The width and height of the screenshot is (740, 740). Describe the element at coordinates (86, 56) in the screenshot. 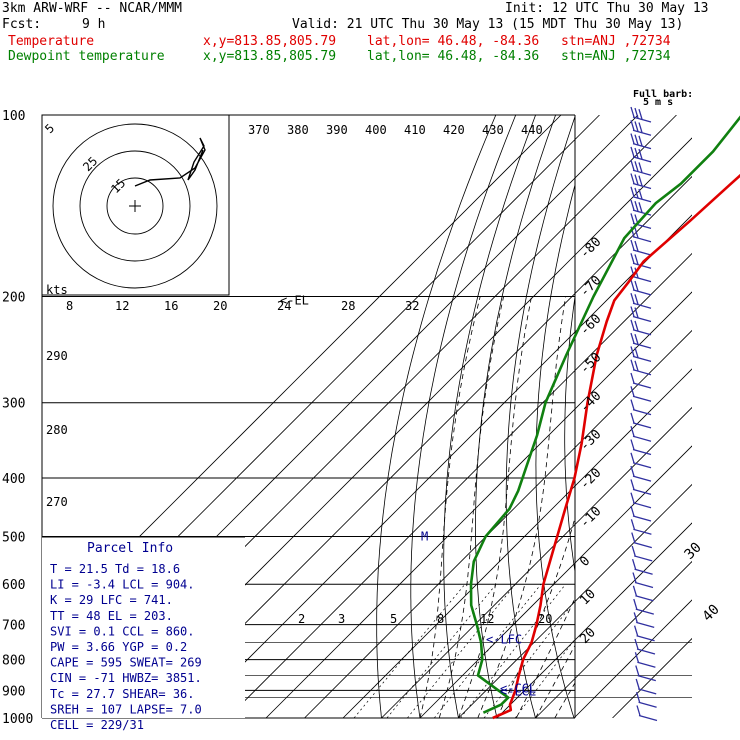

I see `dewpoint-legend: Dewpoint temperature` at that location.